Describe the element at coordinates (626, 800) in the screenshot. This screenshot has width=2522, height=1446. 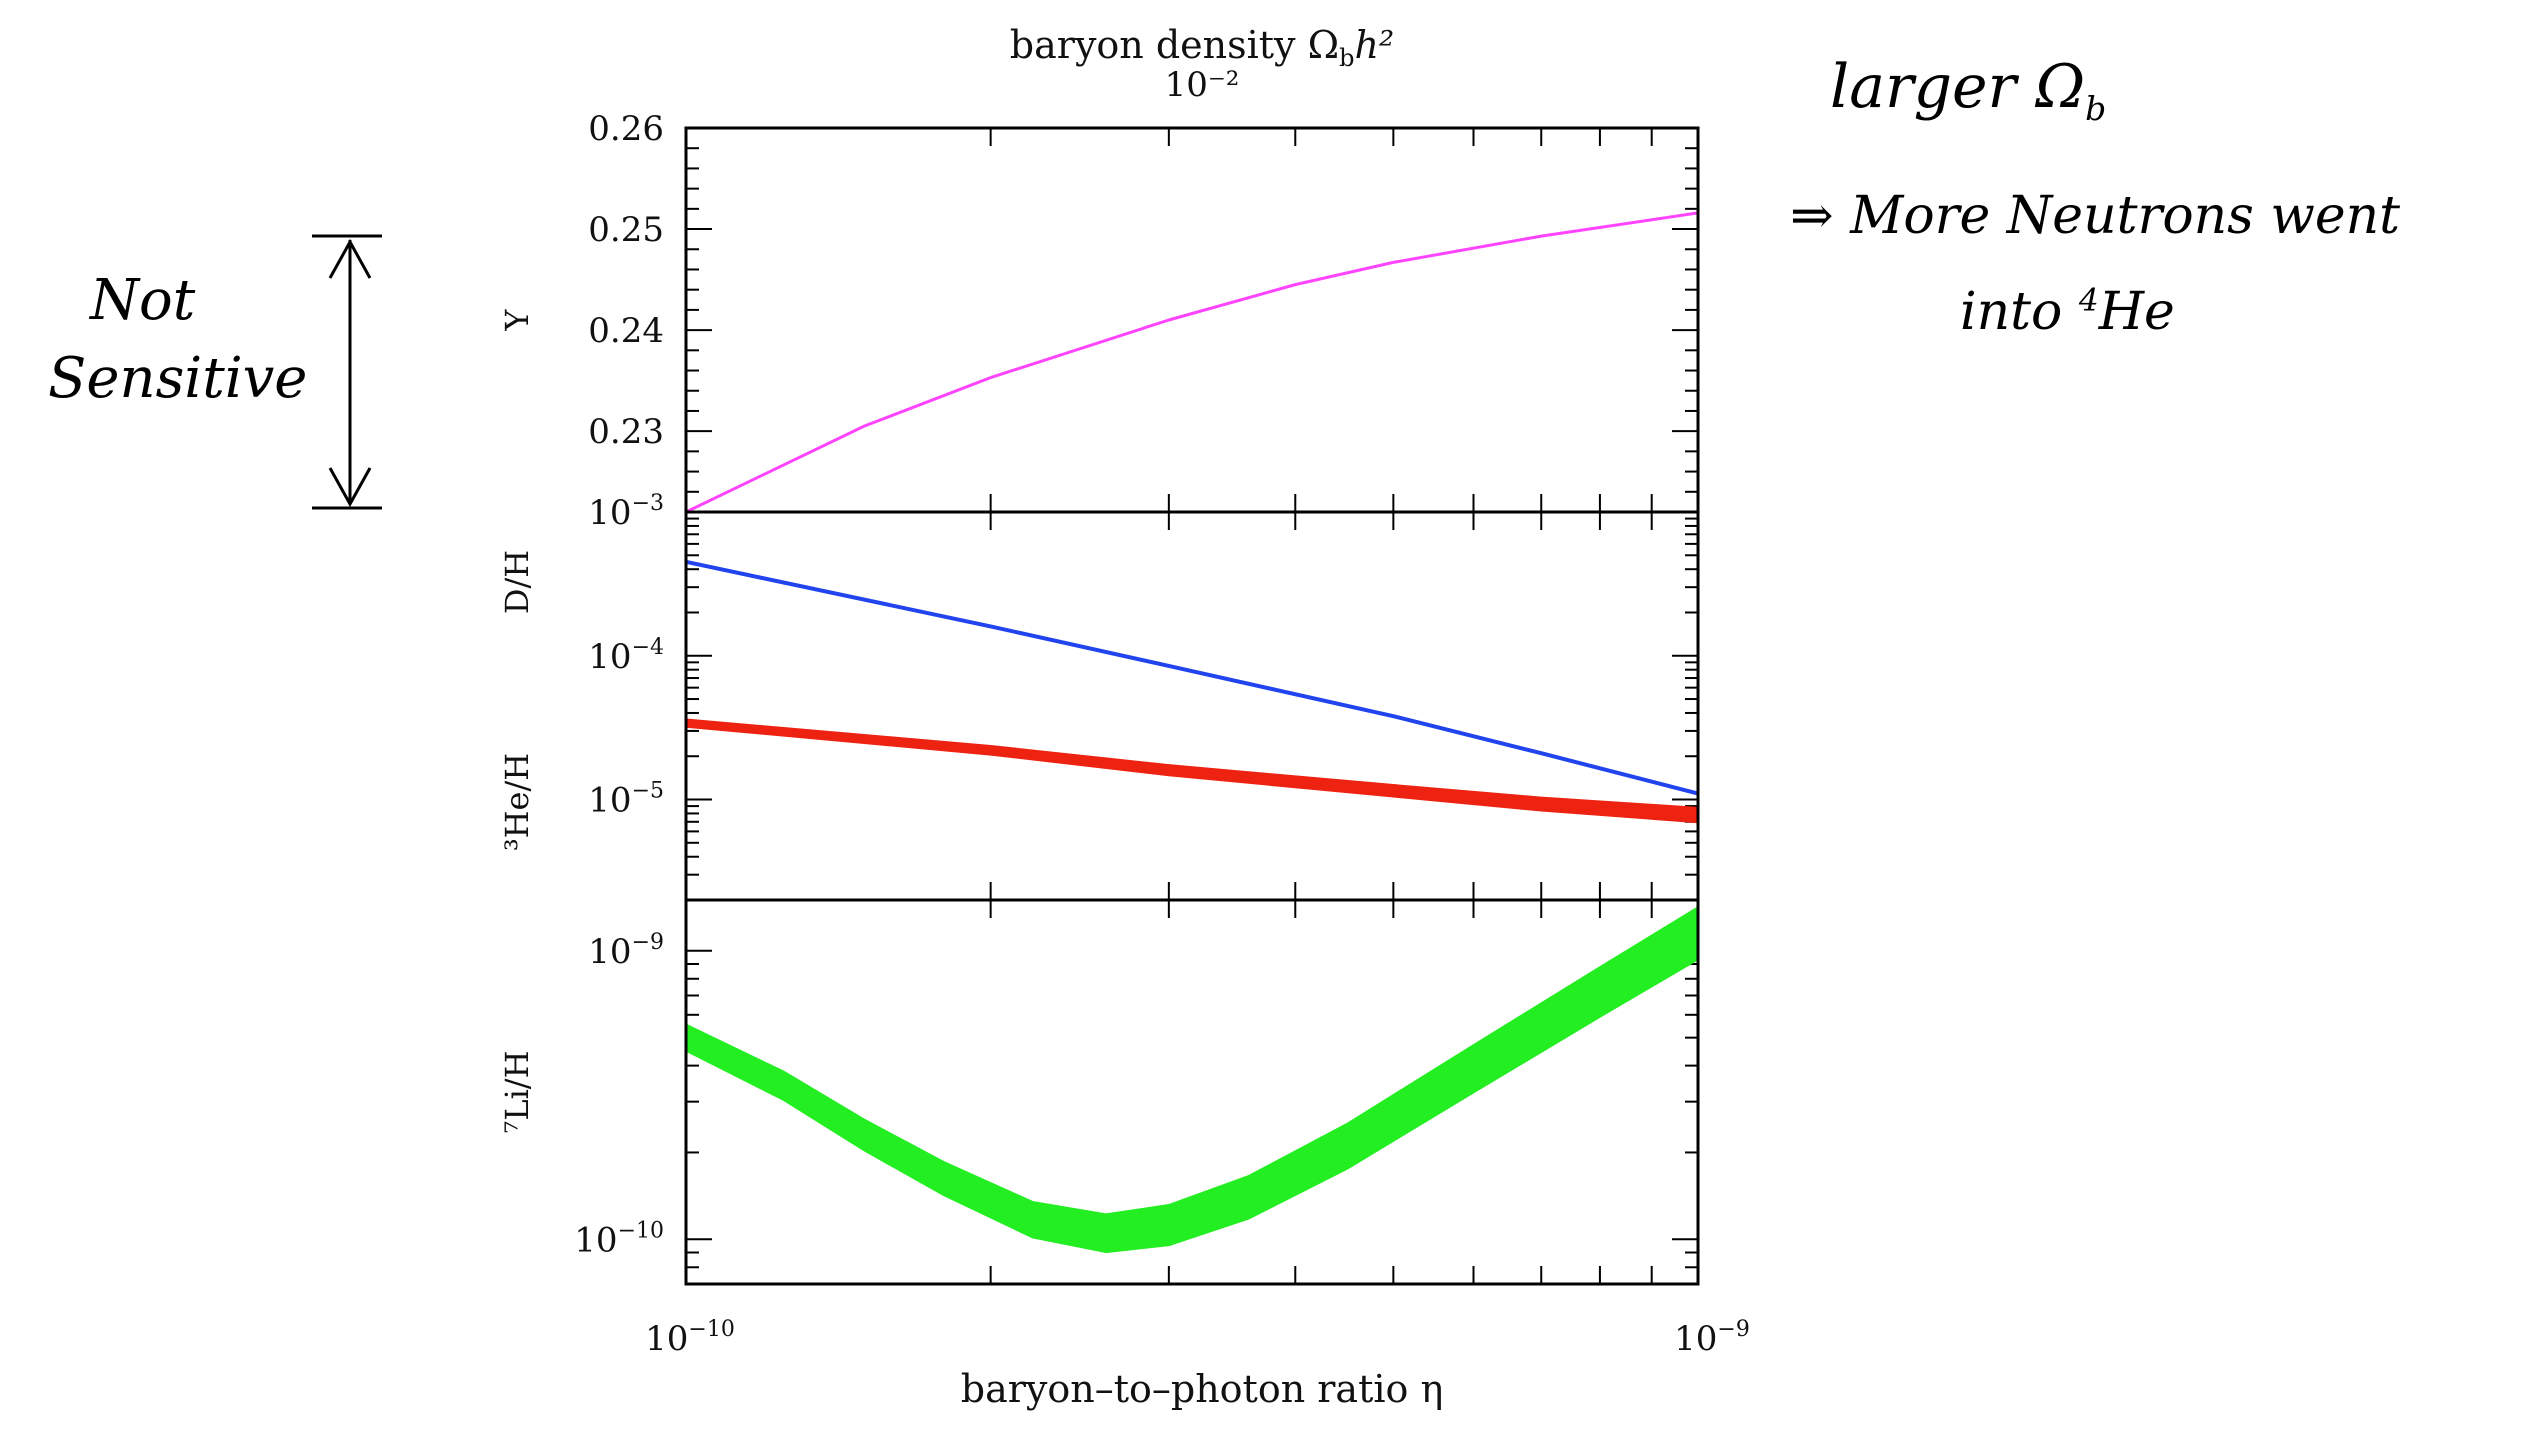
I see `y-tick-label: 10⁻⁵` at that location.